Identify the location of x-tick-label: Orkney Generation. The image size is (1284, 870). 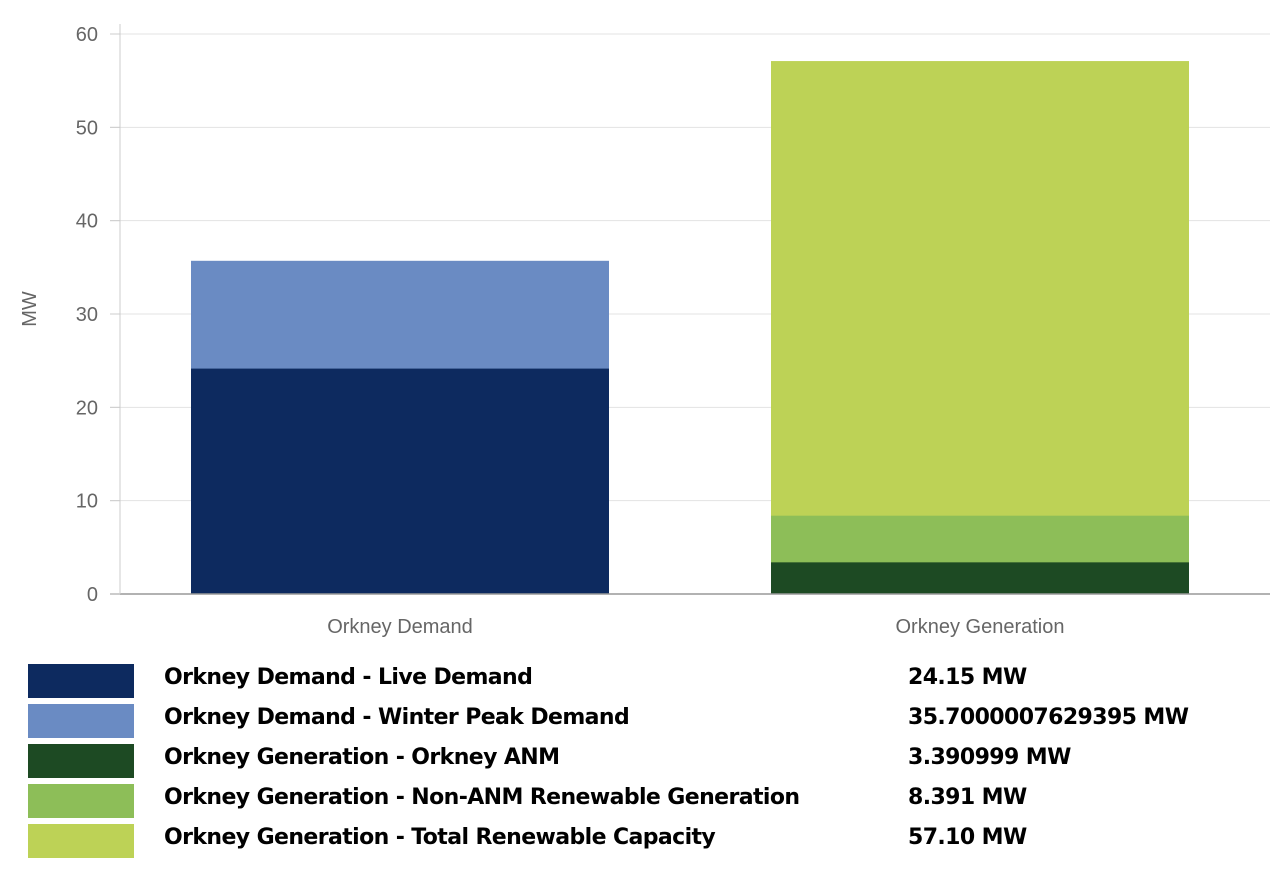
(980, 627).